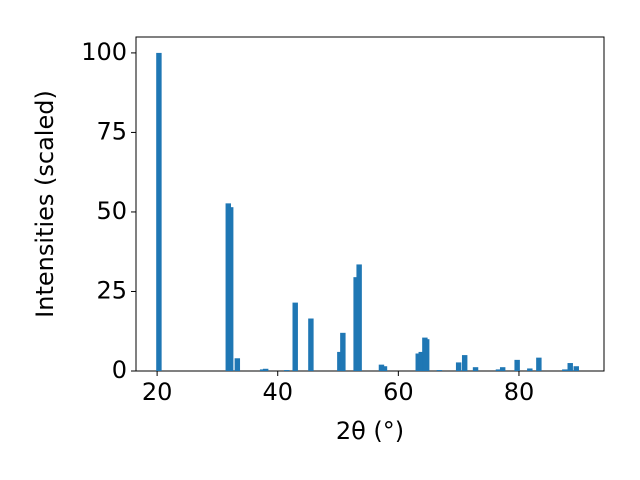  What do you see at coordinates (111, 290) in the screenshot?
I see `y-tick-label: 25` at bounding box center [111, 290].